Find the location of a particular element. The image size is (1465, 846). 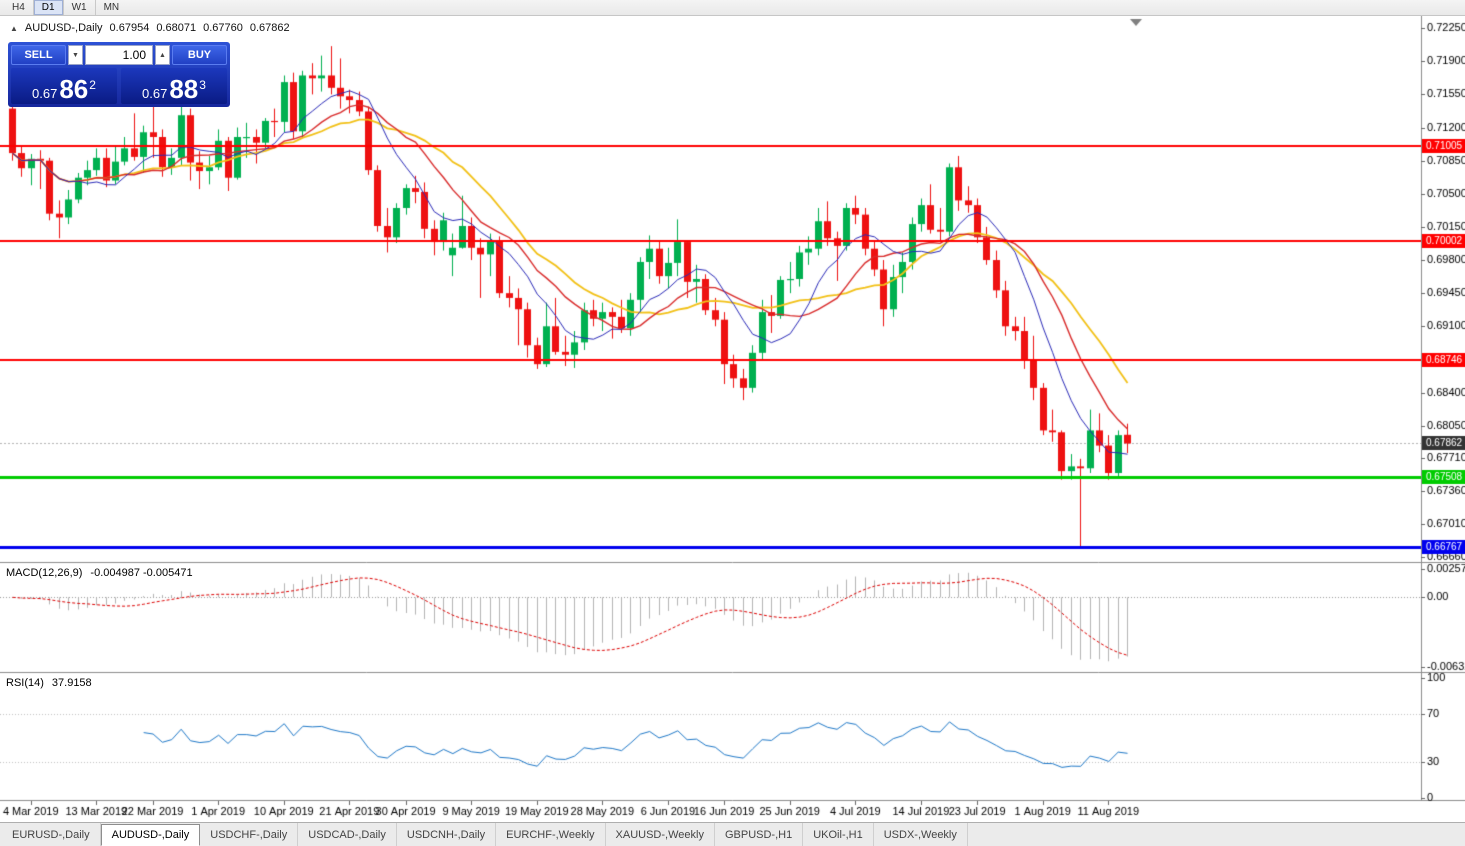

one-click-trading-panel: SELL ▼ ▲ BUY 0.67 86 2 0.67 88 3 is located at coordinates (119, 74).